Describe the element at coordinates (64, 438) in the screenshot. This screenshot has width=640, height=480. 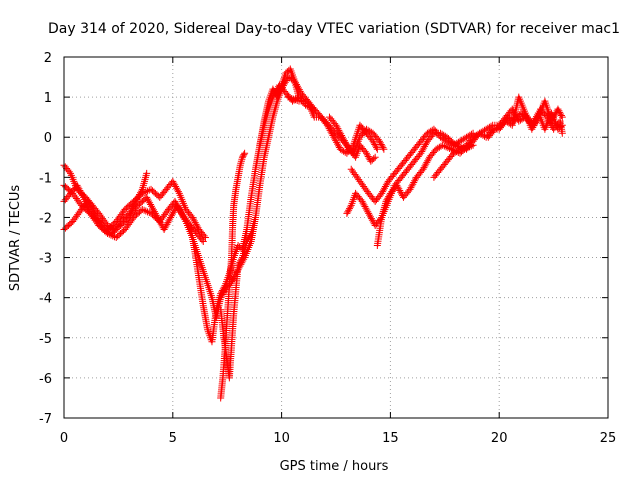
I see `x-tick-label: 0` at that location.